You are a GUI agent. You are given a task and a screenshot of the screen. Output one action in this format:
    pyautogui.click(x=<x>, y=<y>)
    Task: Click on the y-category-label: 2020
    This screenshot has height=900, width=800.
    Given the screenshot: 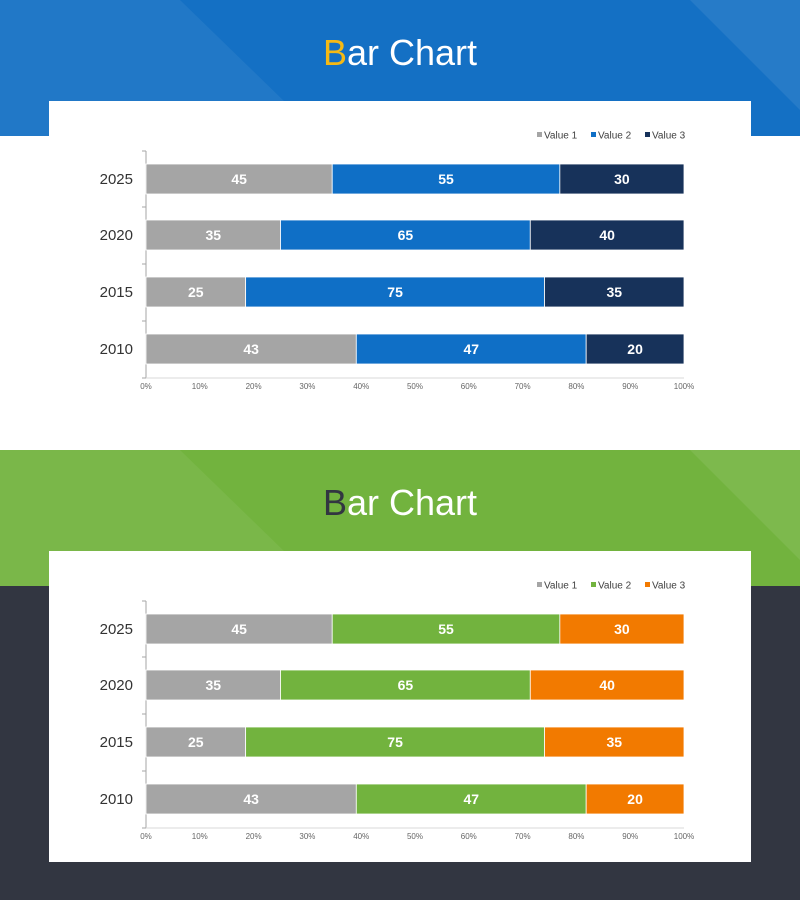 What is the action you would take?
    pyautogui.click(x=116, y=685)
    